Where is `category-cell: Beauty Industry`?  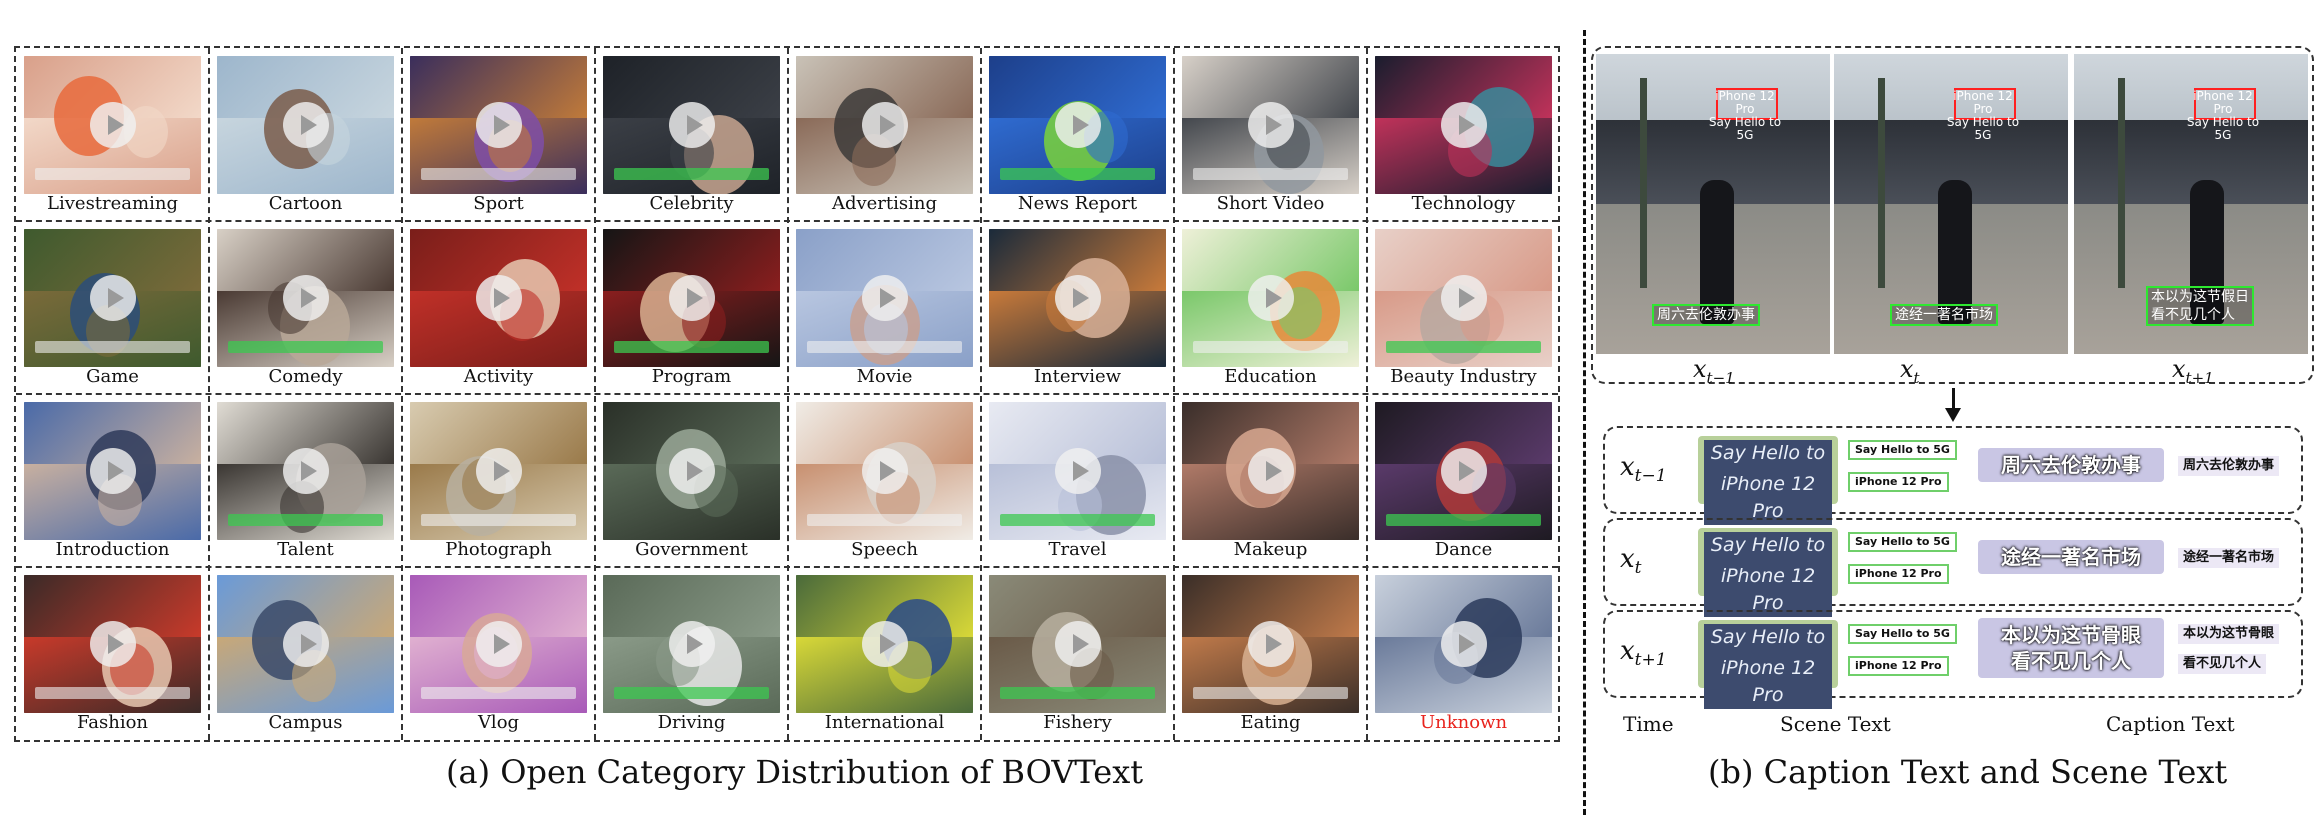
category-cell: Beauty Industry is located at coordinates (1463, 307).